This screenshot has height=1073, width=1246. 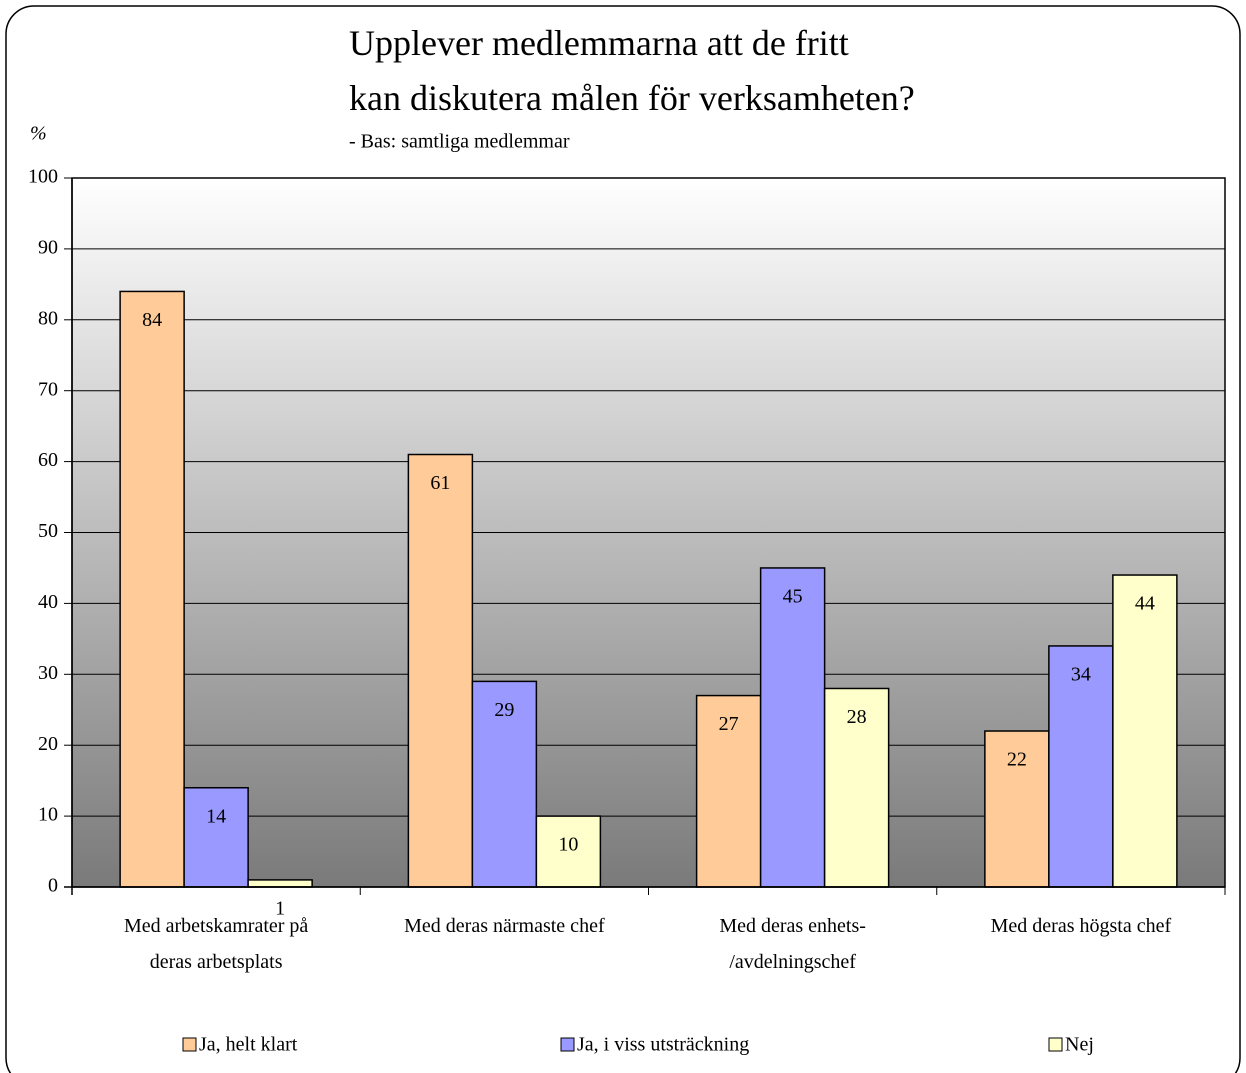 What do you see at coordinates (53, 886) in the screenshot?
I see `y-tick-label: 0` at bounding box center [53, 886].